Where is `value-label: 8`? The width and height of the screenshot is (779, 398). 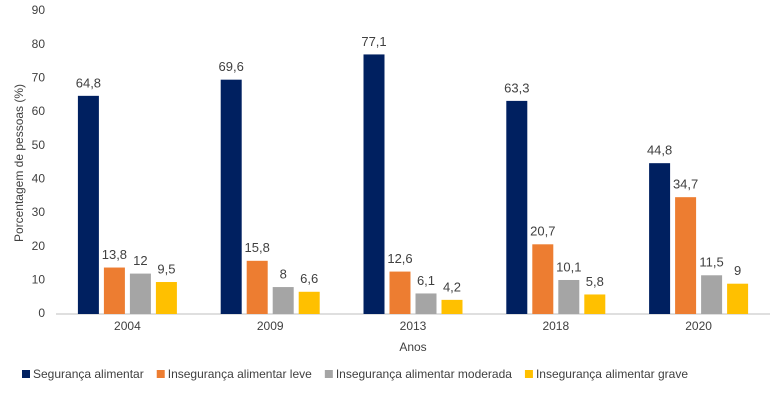
value-label: 8 is located at coordinates (283, 274).